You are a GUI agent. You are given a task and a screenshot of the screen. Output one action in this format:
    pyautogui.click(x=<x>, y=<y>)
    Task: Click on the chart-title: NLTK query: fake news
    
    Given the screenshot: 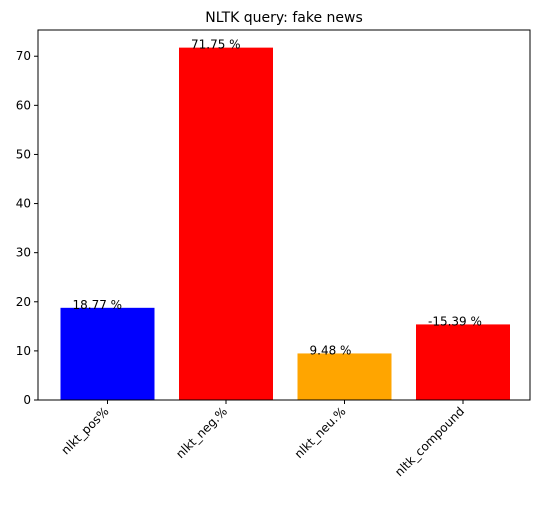 What is the action you would take?
    pyautogui.click(x=284, y=18)
    